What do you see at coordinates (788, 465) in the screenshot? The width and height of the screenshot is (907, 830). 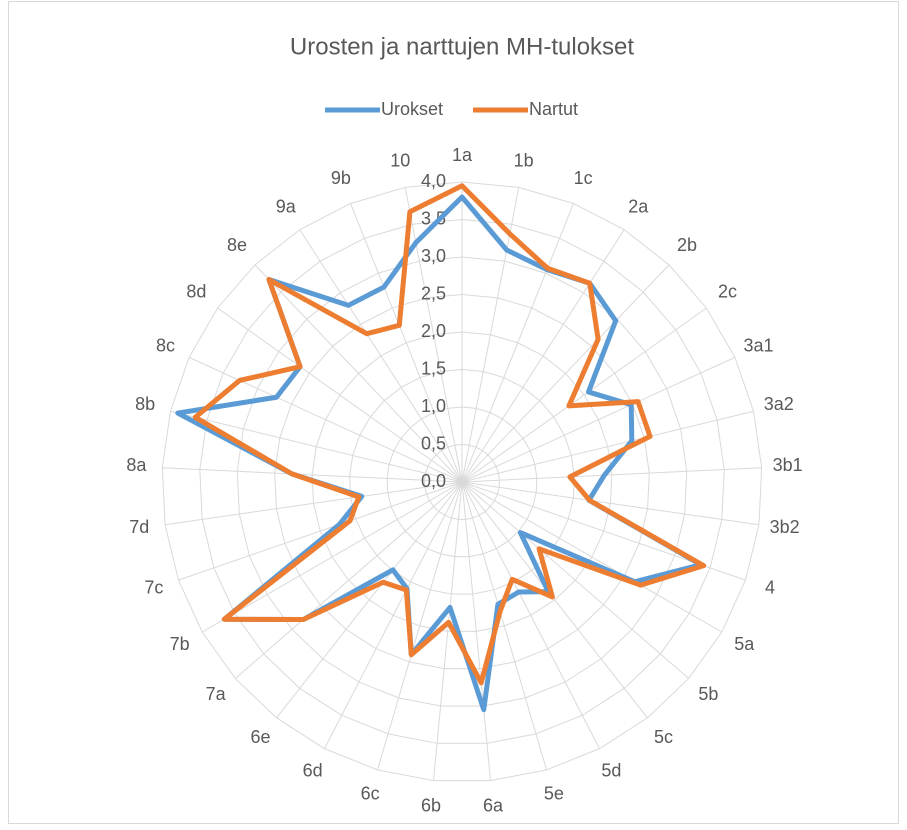 I see `category-label: 3b1` at bounding box center [788, 465].